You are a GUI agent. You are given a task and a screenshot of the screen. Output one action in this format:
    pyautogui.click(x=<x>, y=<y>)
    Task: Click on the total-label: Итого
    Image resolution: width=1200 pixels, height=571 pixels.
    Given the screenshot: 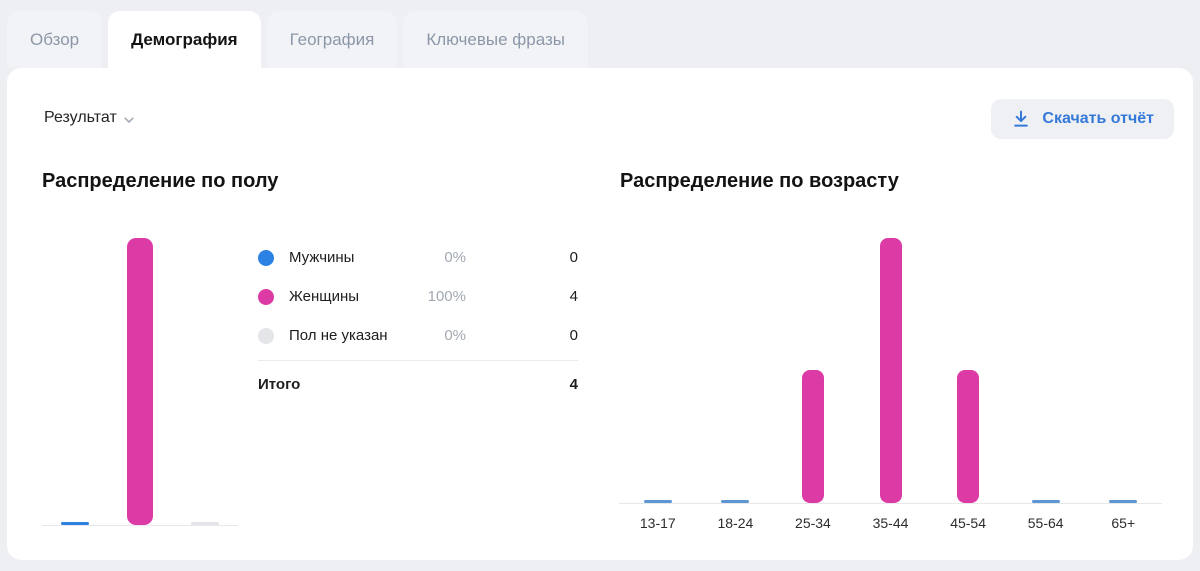 What is the action you would take?
    pyautogui.click(x=279, y=384)
    